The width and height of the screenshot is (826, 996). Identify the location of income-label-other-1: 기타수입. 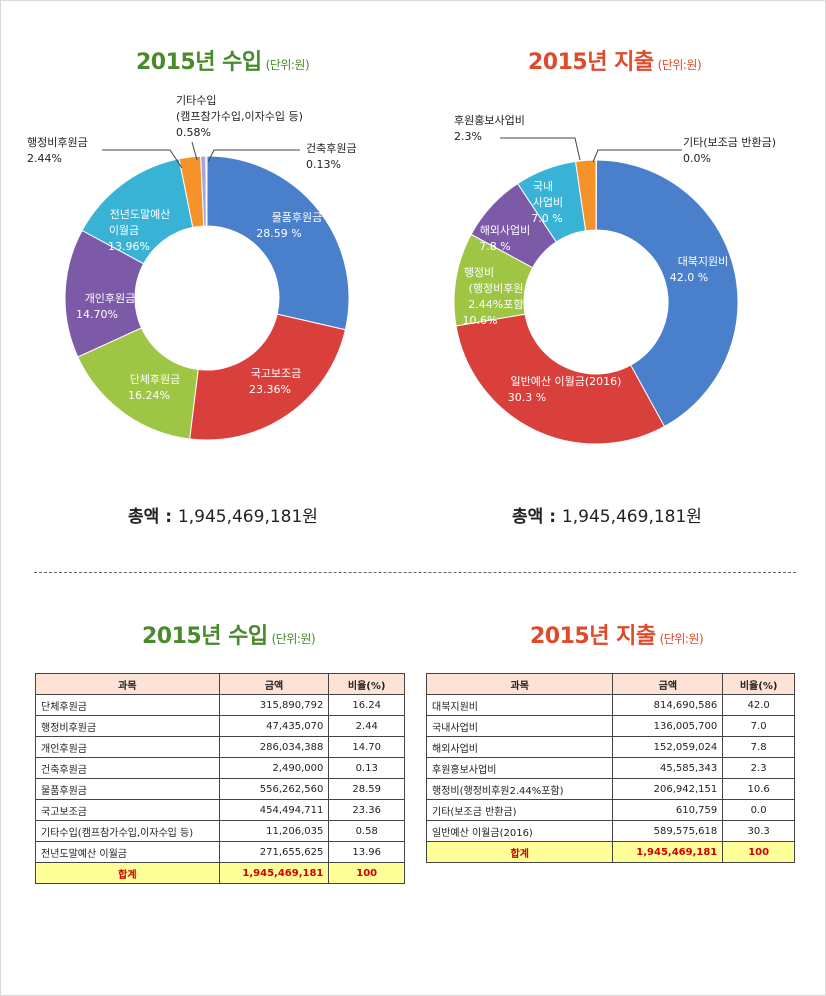
(196, 100).